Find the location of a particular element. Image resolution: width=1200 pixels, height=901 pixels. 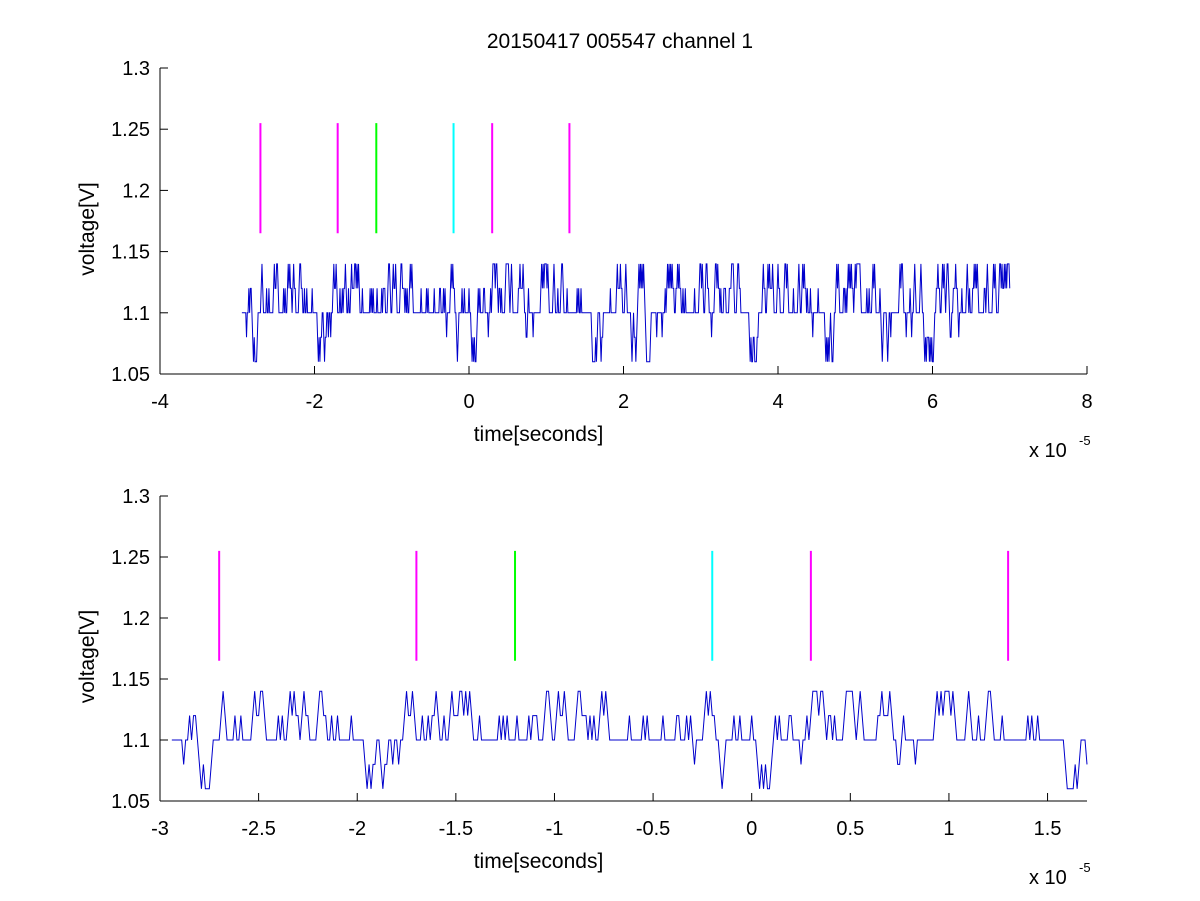

x-tick-label: 2 is located at coordinates (623, 402).